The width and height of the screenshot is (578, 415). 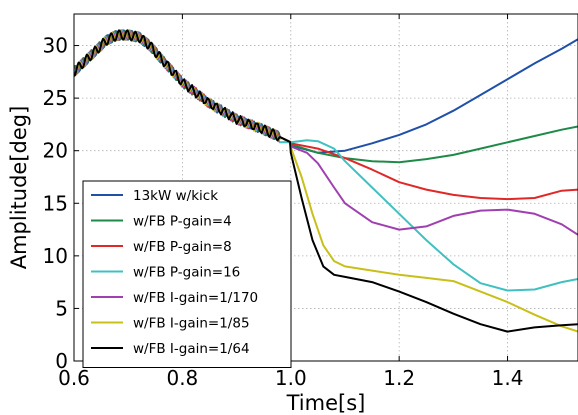 I want to click on legend-label: w/FB P-gain=16, so click(x=186, y=273).